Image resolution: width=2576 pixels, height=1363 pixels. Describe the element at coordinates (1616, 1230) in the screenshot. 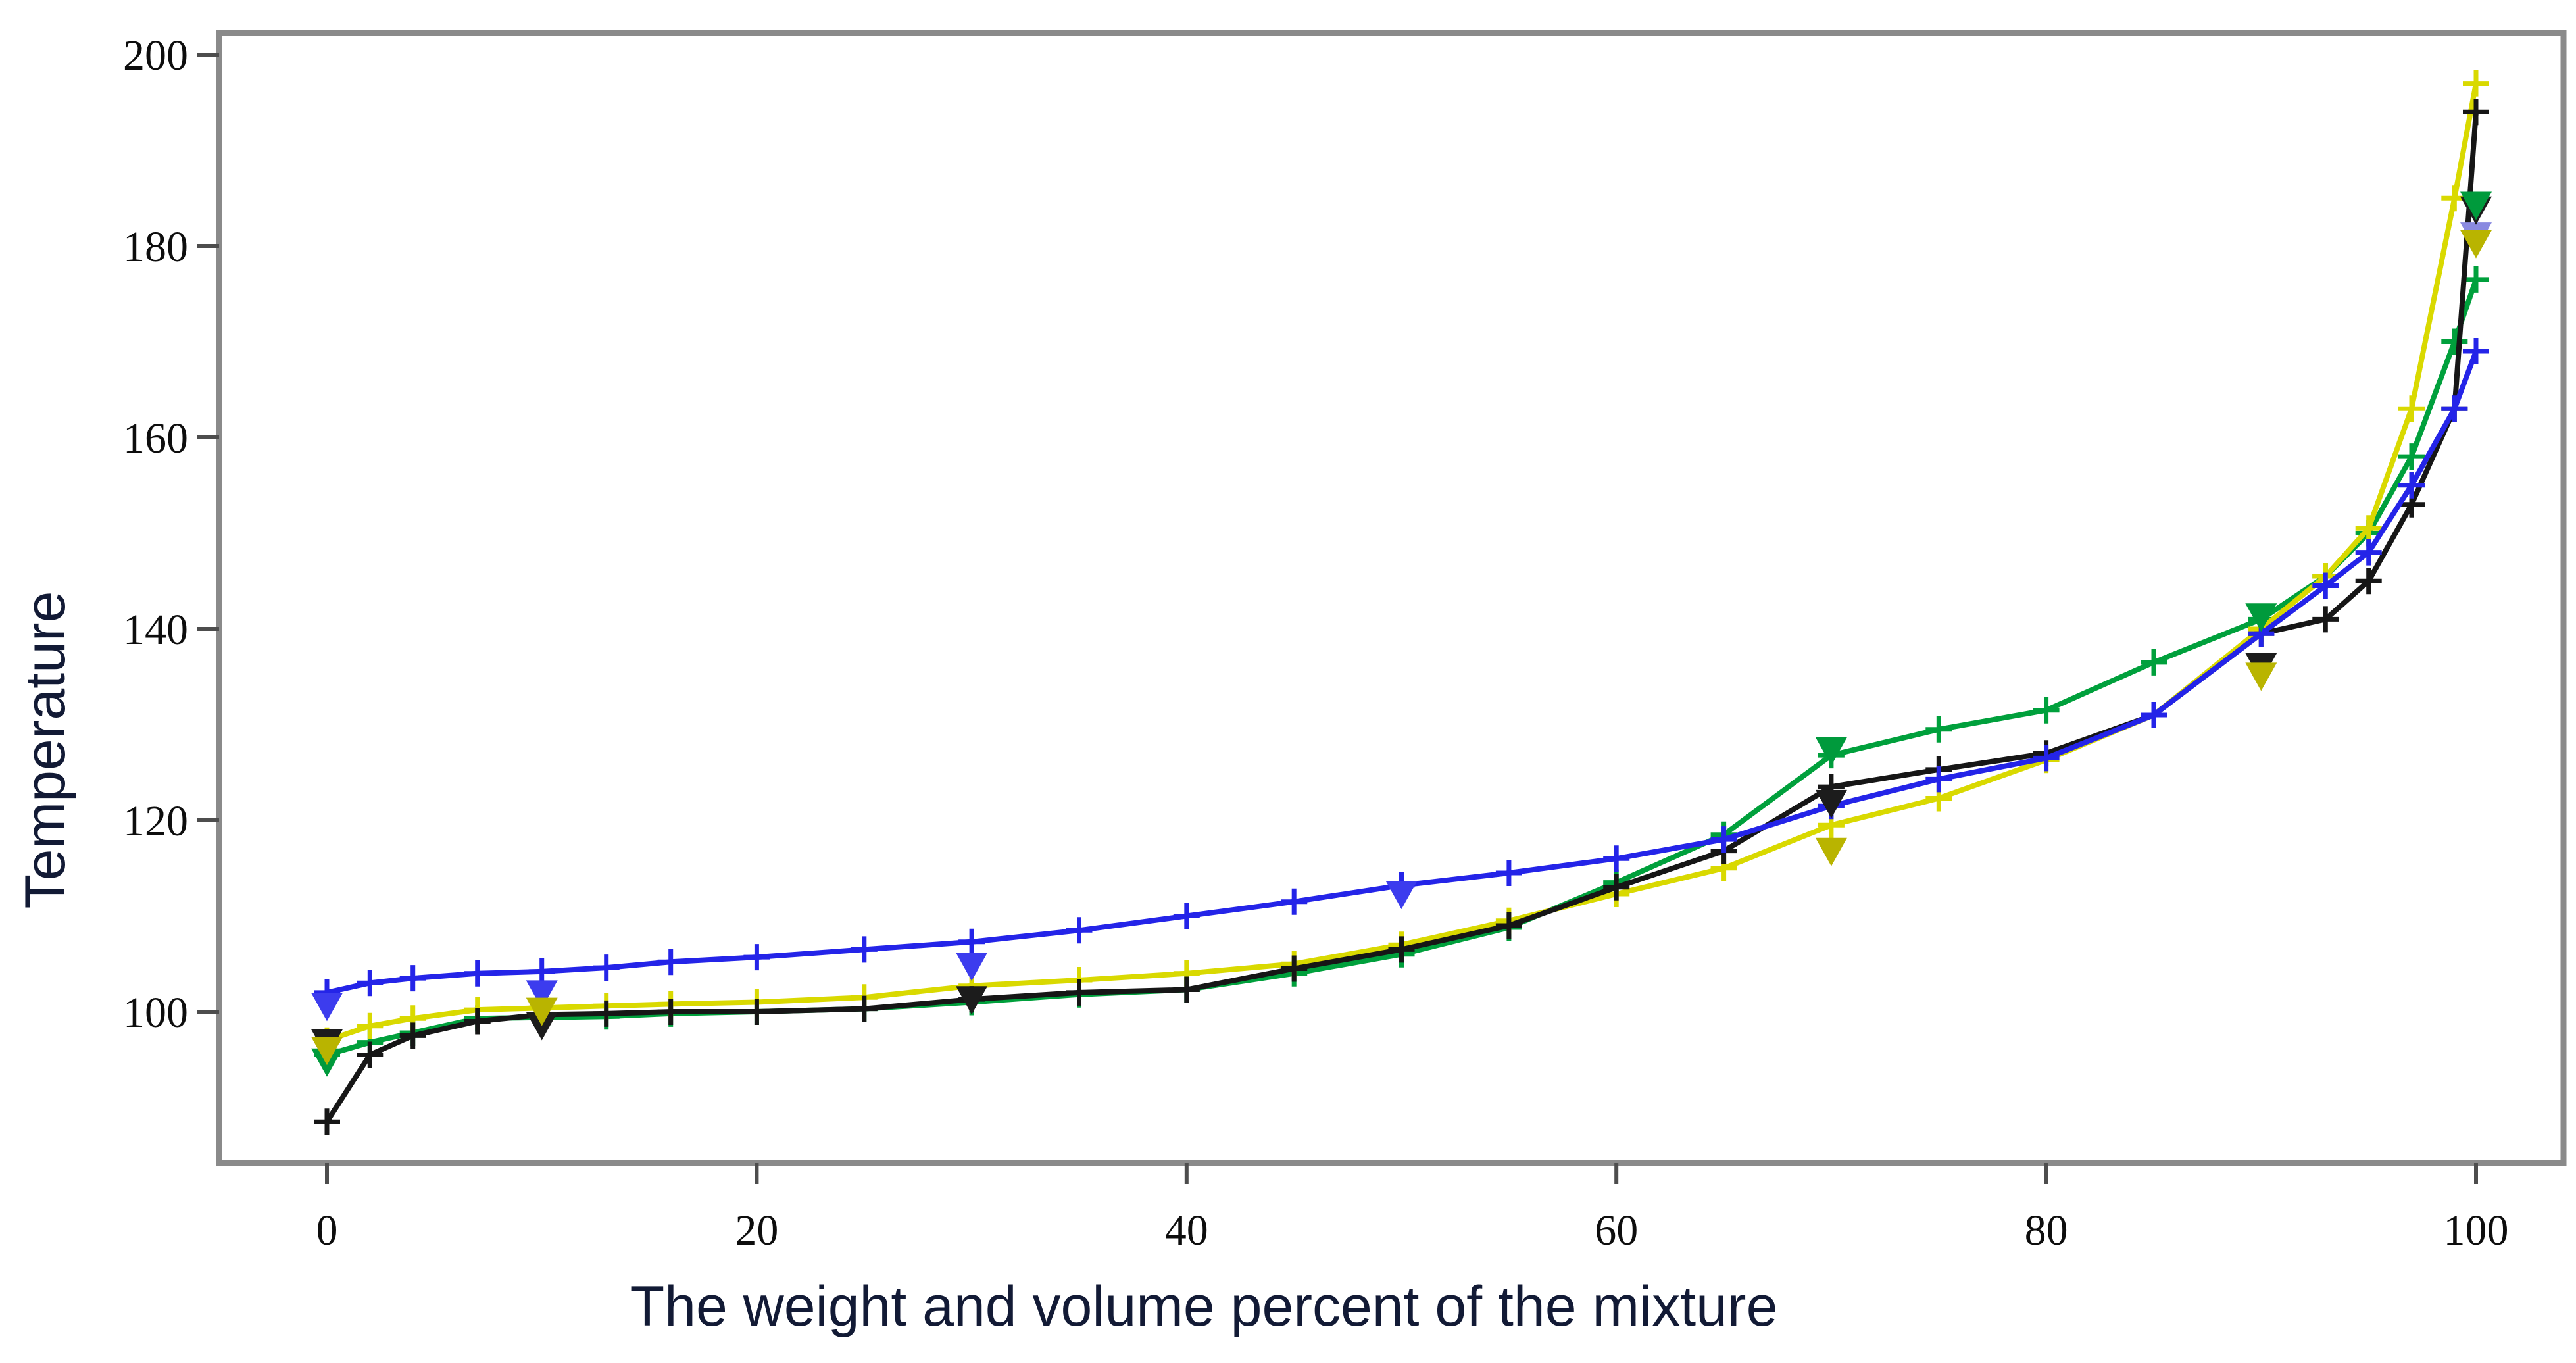

I see `x-axis-tick-label-60: 60` at that location.